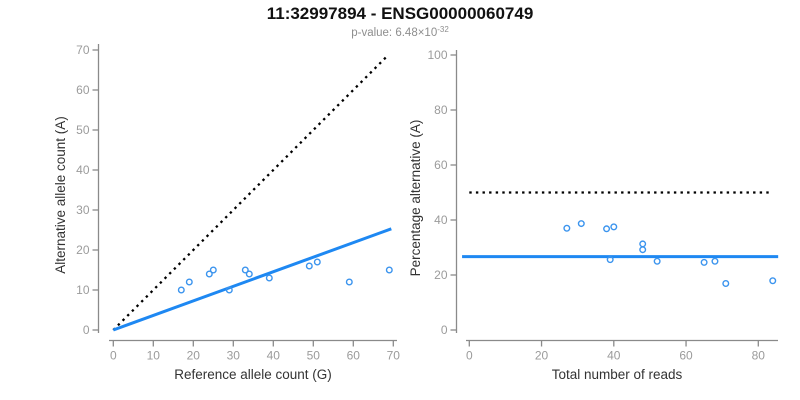 This screenshot has width=800, height=400. I want to click on x-tick-label: 10, so click(154, 356).